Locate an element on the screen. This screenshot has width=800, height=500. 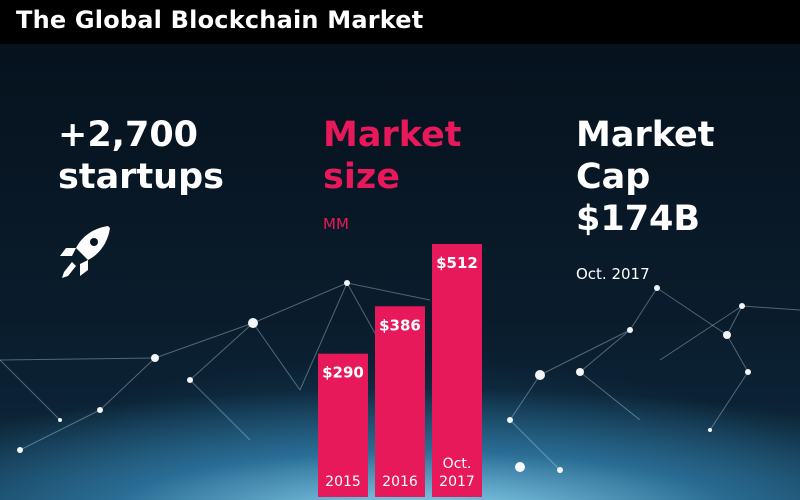
market-cap-value: $174B is located at coordinates (638, 219).